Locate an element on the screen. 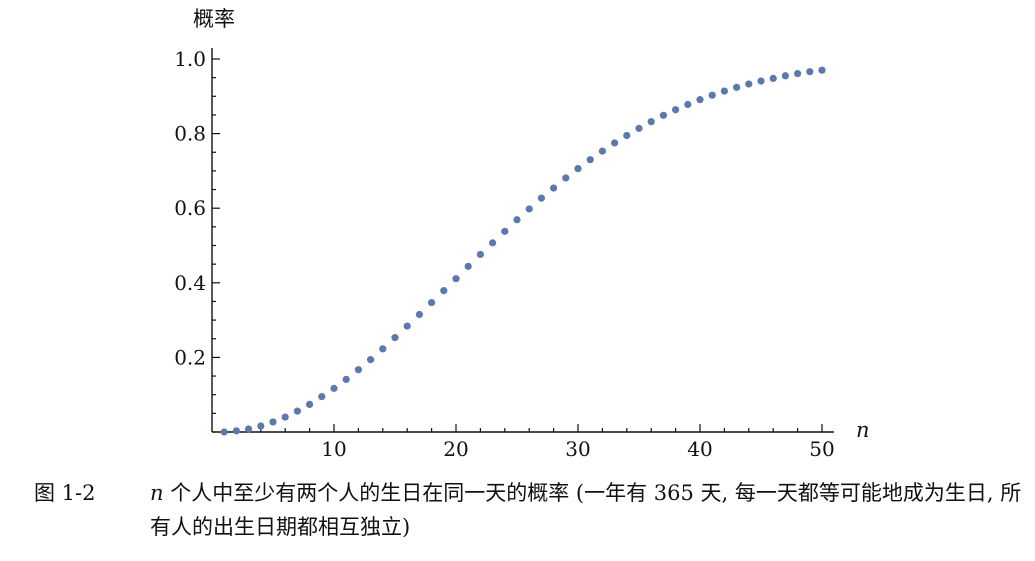 This screenshot has width=1035, height=561. x-tick-label: 30 is located at coordinates (577, 448).